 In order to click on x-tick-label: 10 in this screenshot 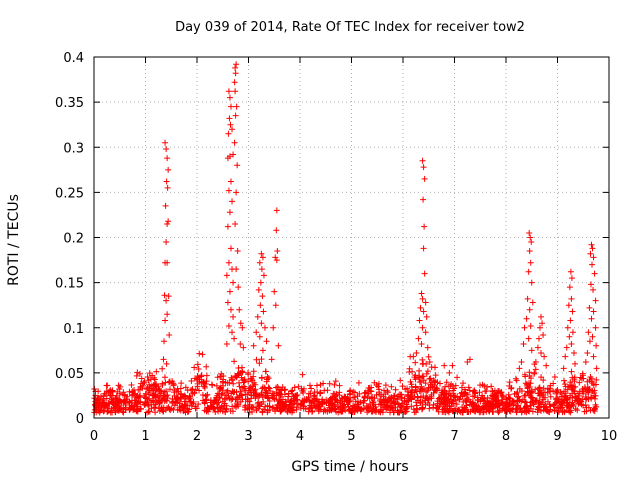, I will do `click(609, 436)`.